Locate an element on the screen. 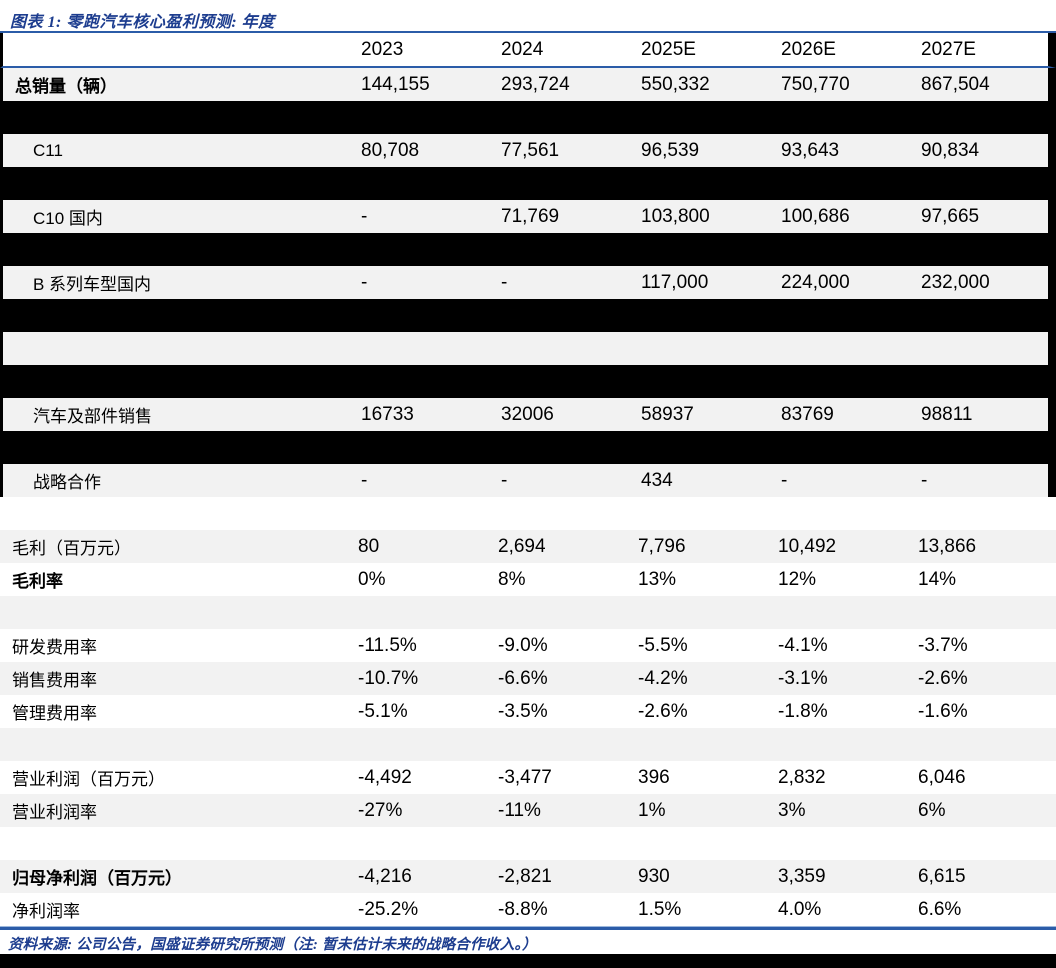 This screenshot has height=968, width=1056. column-header-2027e: 2027E is located at coordinates (948, 49).